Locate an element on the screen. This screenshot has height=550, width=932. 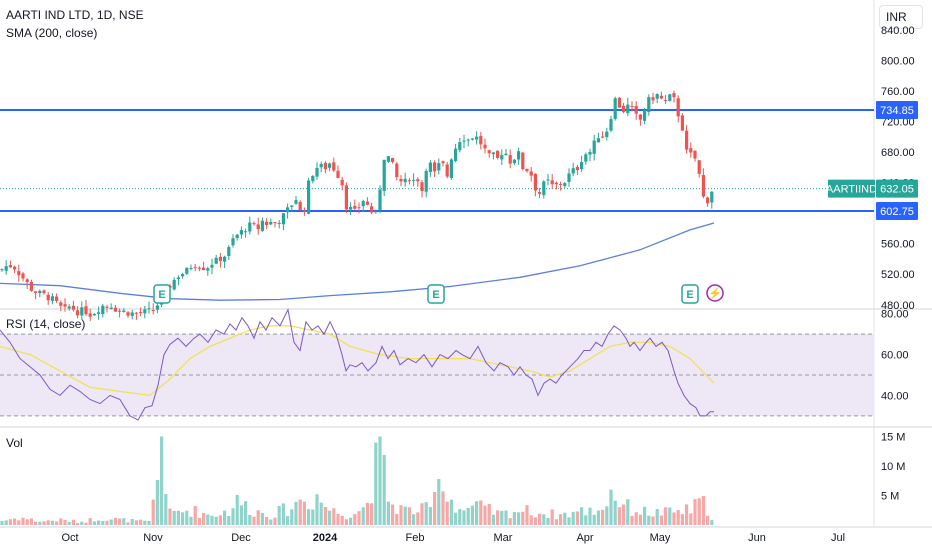
rsi-ma-line is located at coordinates (357, 361).